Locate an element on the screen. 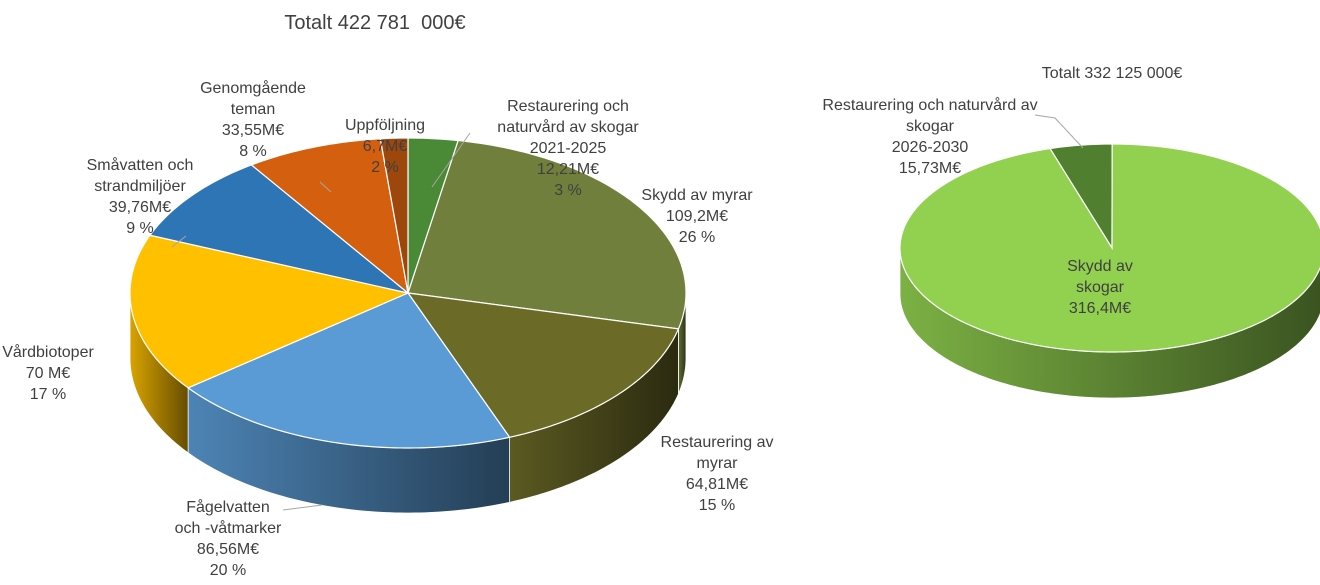 The image size is (1320, 585). data-label: Genomgående teman 33,55M€ 8 % is located at coordinates (253, 120).